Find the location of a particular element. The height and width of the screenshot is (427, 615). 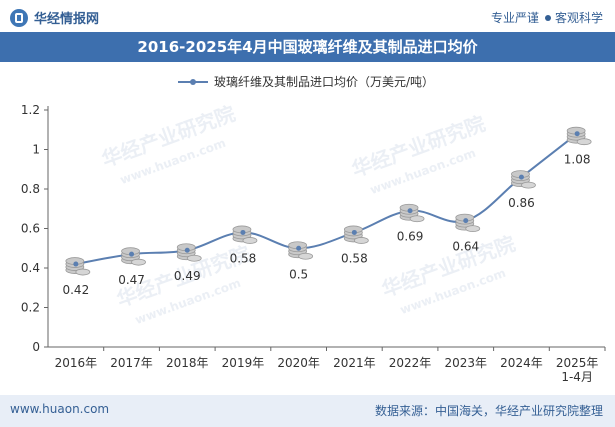

x-tick-label: 2022年 is located at coordinates (410, 363).